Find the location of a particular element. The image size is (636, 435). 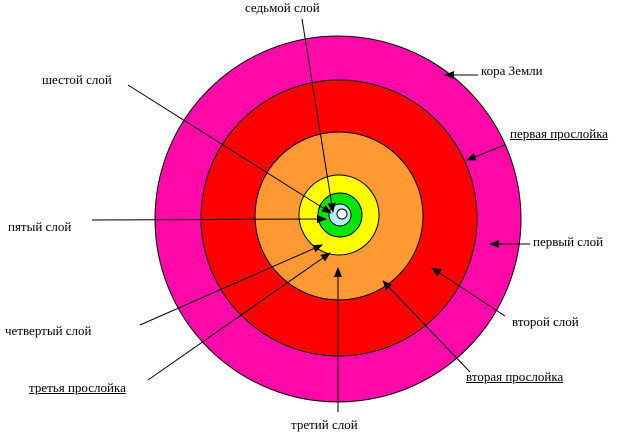

label-fifth-layer: пятый слой is located at coordinates (40, 226).